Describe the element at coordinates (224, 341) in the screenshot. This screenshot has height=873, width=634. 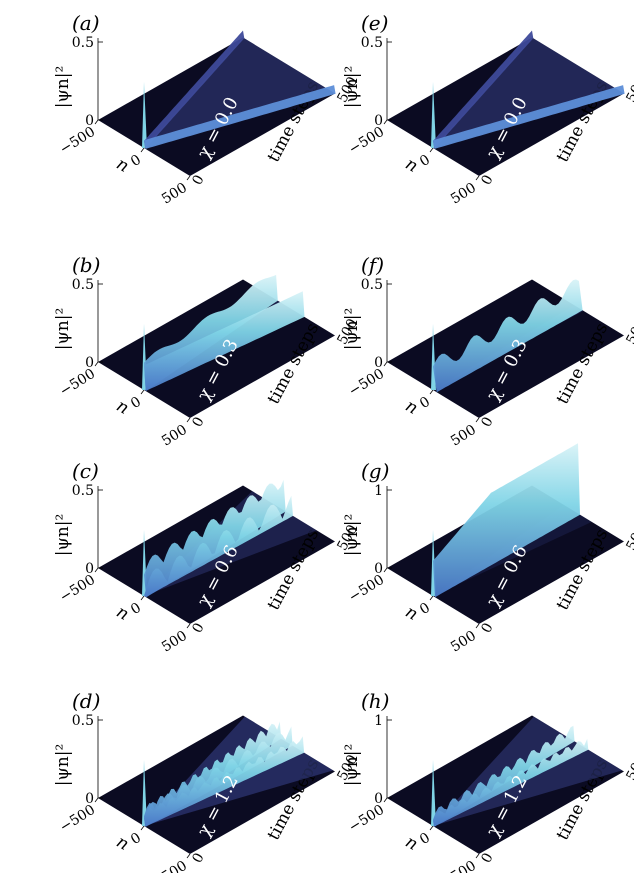
I see `jet-right` at that location.